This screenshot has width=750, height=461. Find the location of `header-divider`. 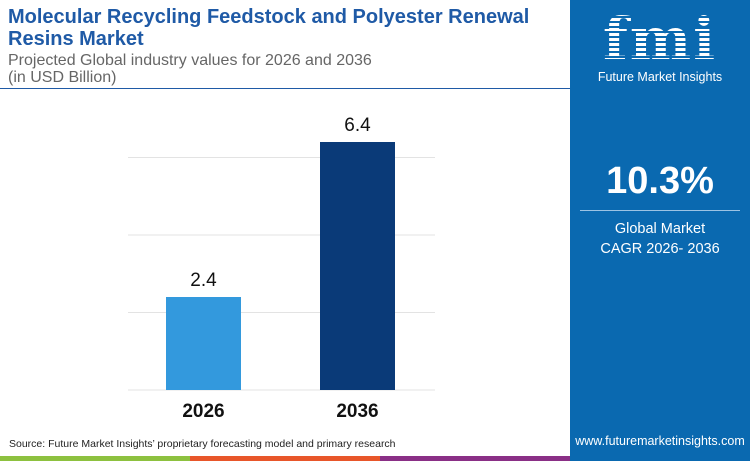

header-divider is located at coordinates (285, 88).